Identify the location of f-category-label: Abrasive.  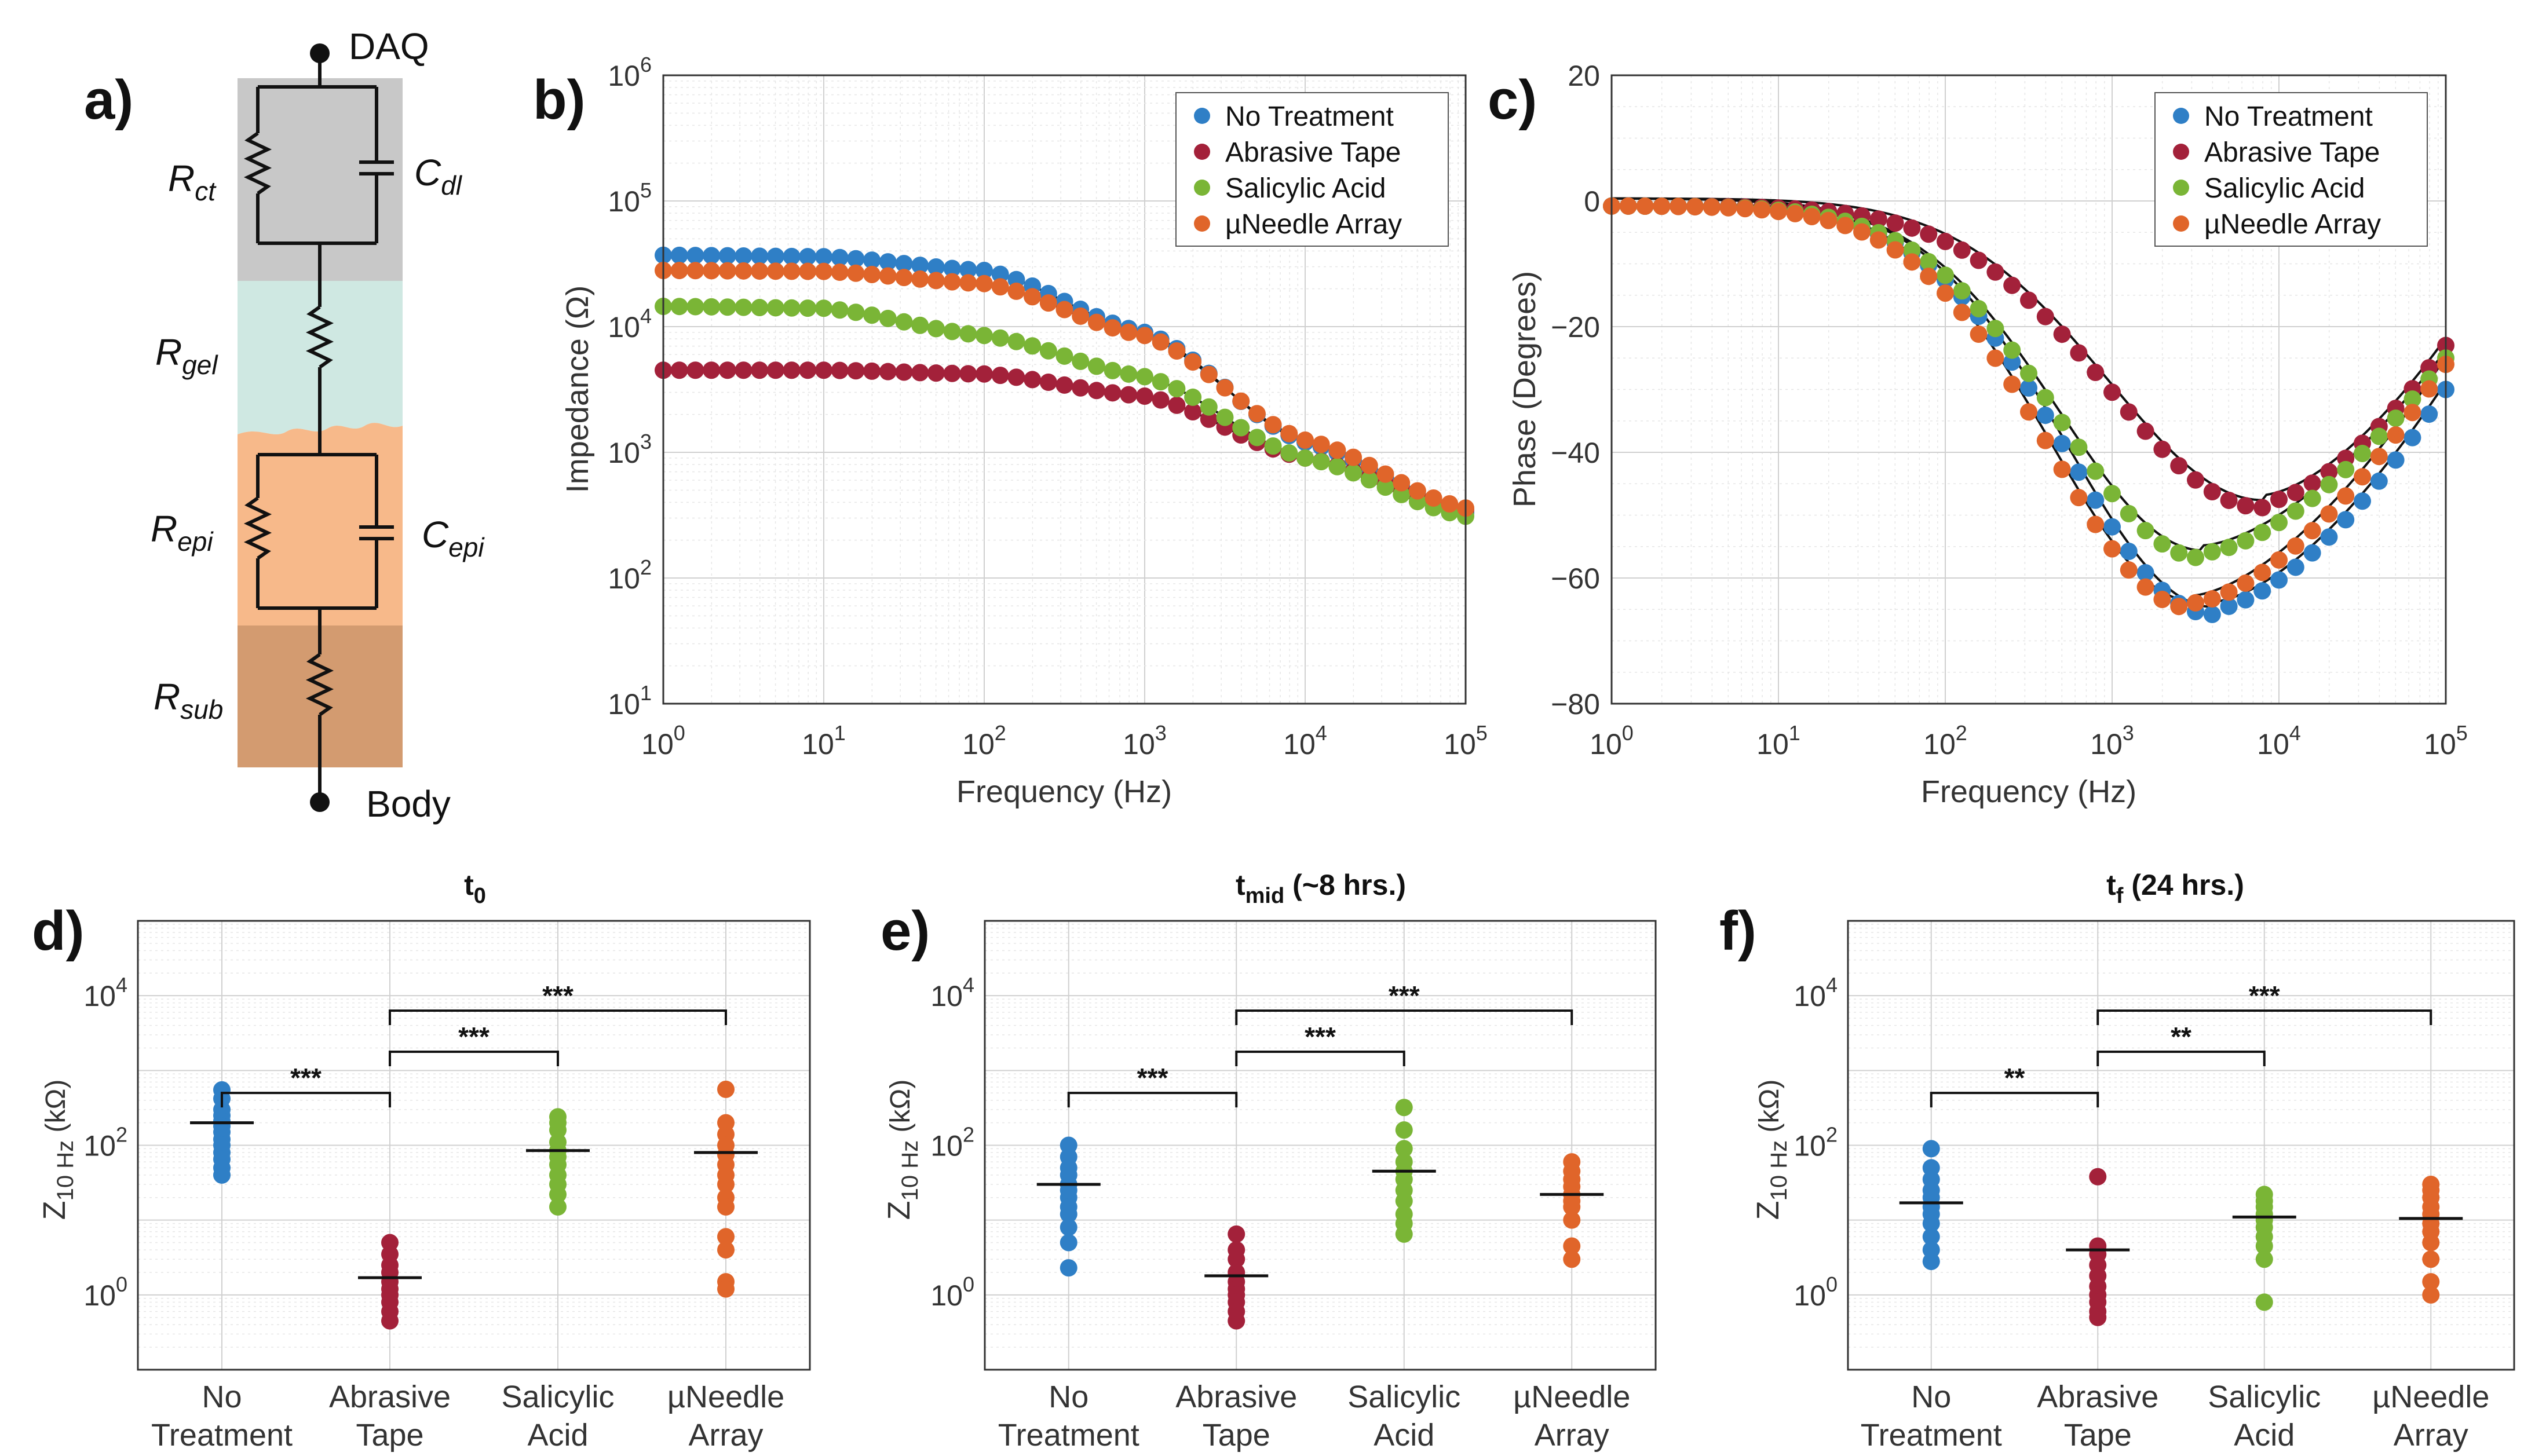
(2097, 1397).